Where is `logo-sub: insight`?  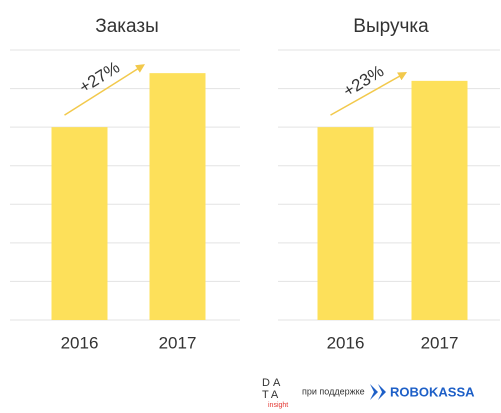
logo-sub: insight is located at coordinates (278, 405).